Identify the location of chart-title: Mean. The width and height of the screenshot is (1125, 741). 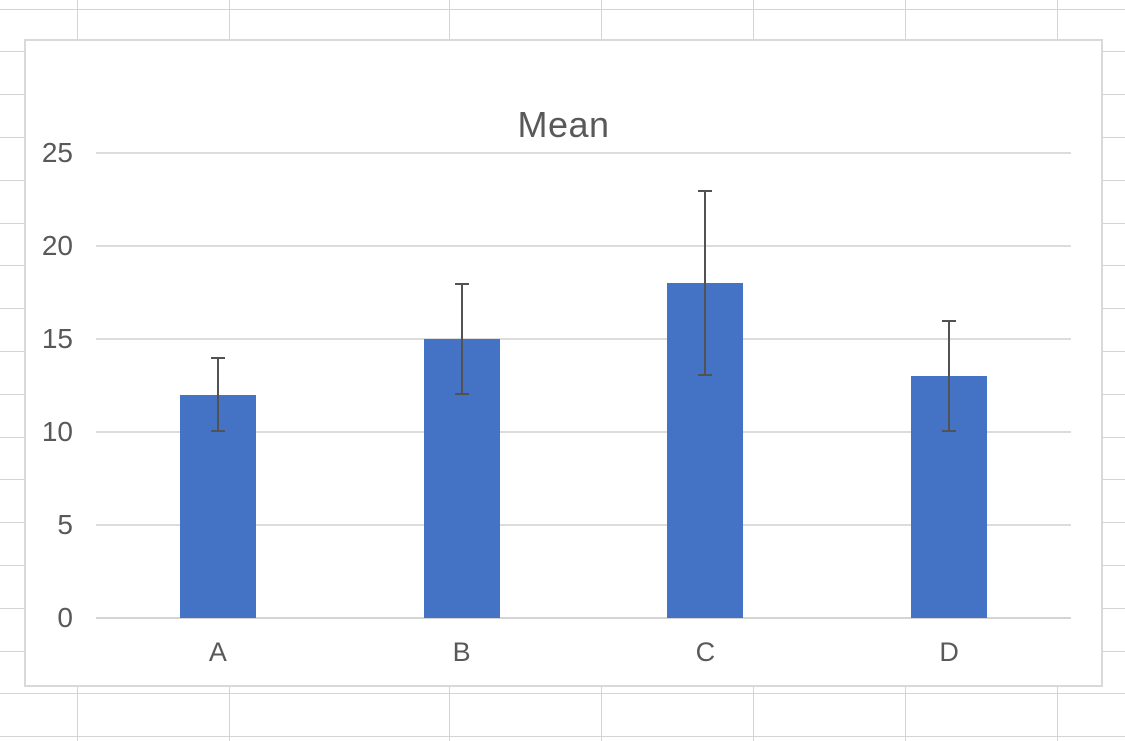
(563, 124).